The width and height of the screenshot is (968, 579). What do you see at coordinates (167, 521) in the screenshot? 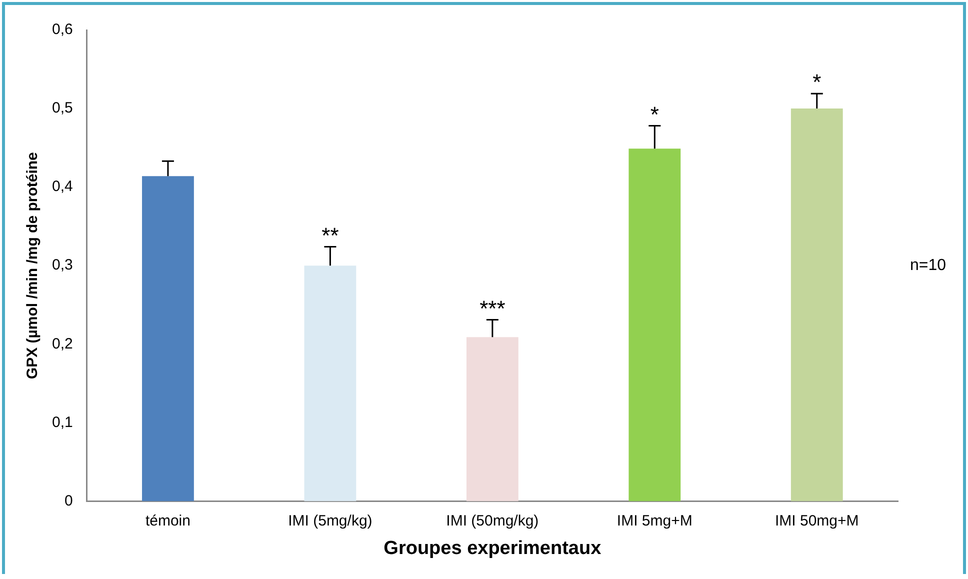
I see `x-tick-label: témoin` at bounding box center [167, 521].